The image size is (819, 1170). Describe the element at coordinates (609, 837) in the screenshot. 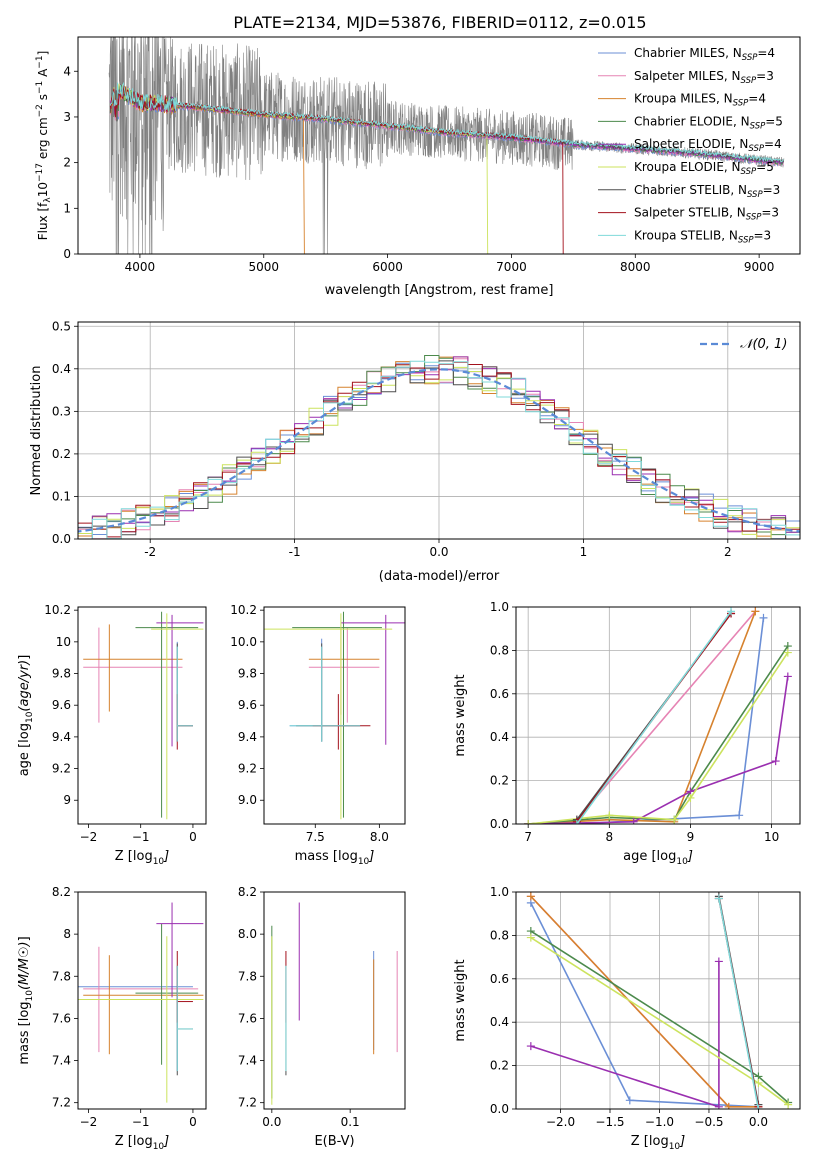

I see `x-tick-label: 8` at that location.